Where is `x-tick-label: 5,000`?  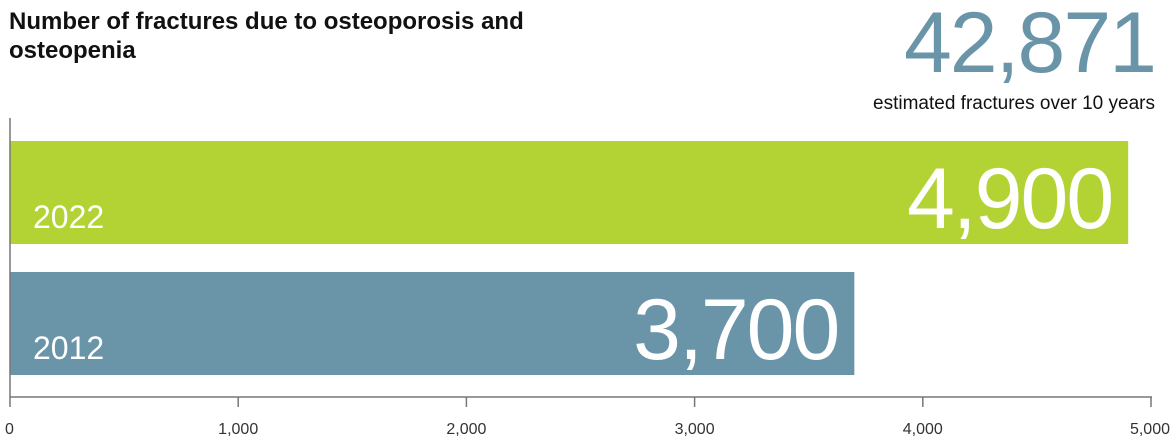 x-tick-label: 5,000 is located at coordinates (1150, 429).